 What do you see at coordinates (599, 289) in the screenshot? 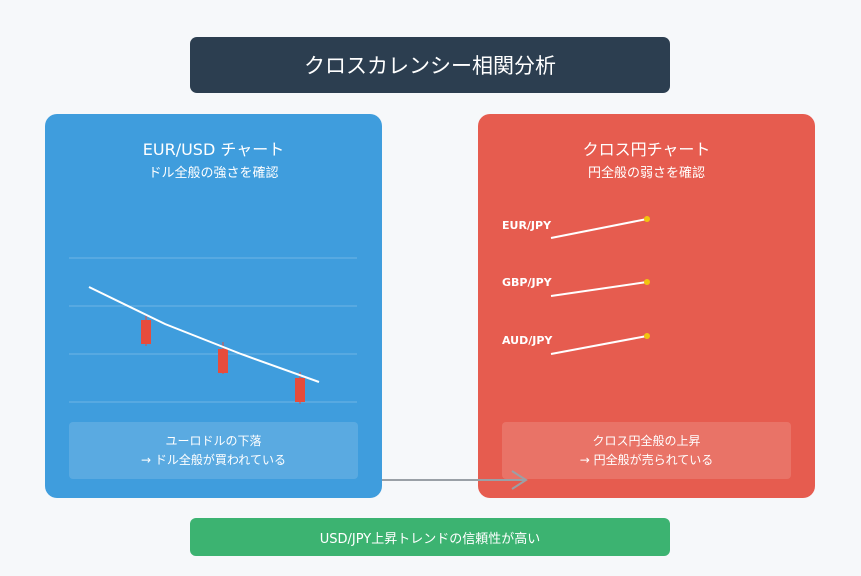
I see `uptrend-line-gbpjpy` at bounding box center [599, 289].